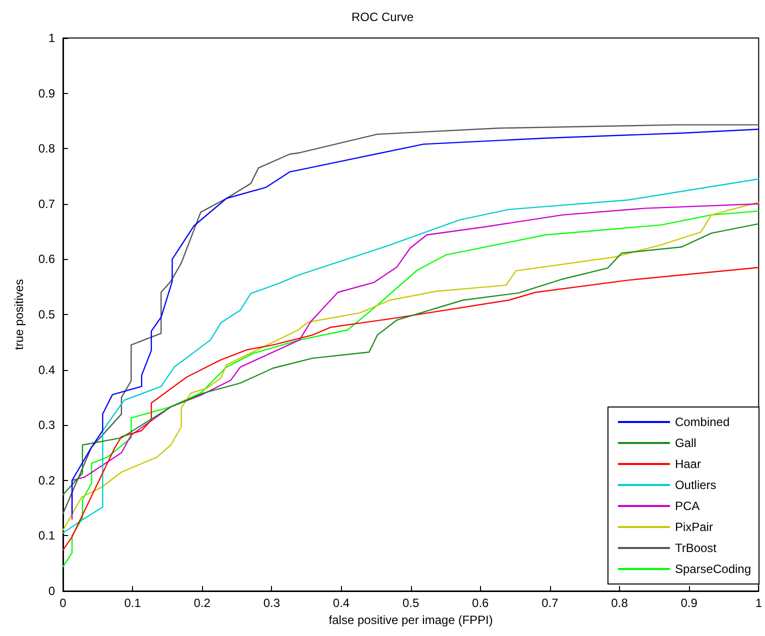 This screenshot has height=636, width=765. Describe the element at coordinates (47, 535) in the screenshot. I see `y-tick-label: 0.1` at that location.